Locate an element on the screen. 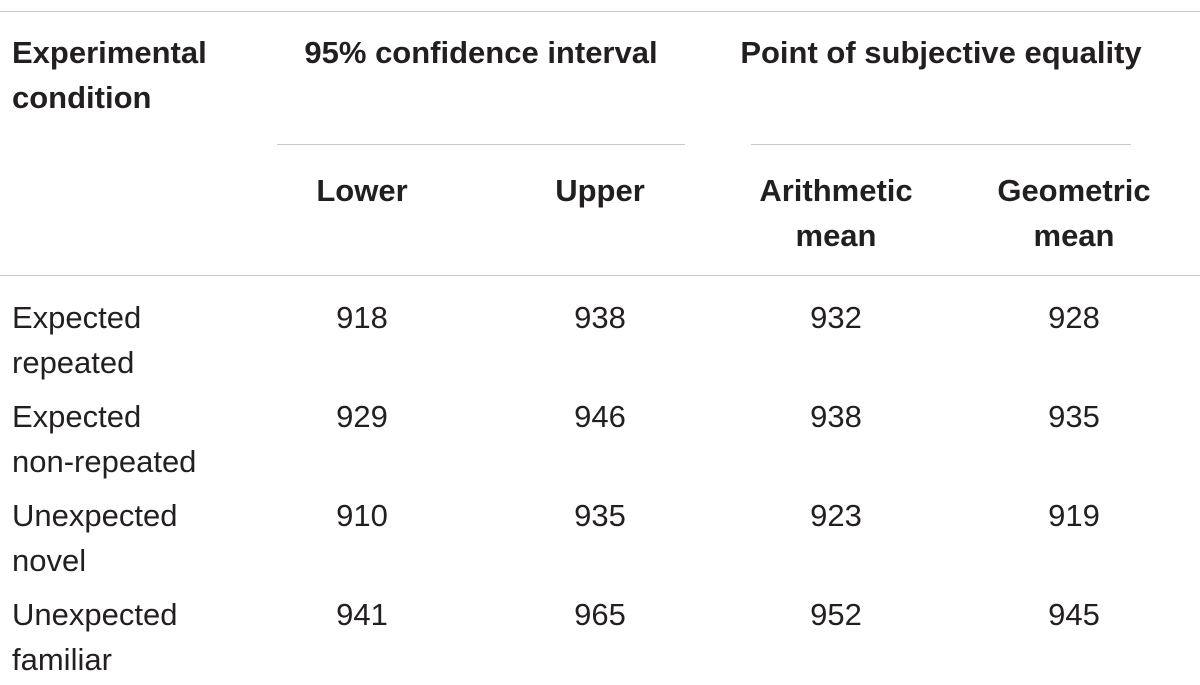  cell-geometric-mean: 928 is located at coordinates (1074, 317).